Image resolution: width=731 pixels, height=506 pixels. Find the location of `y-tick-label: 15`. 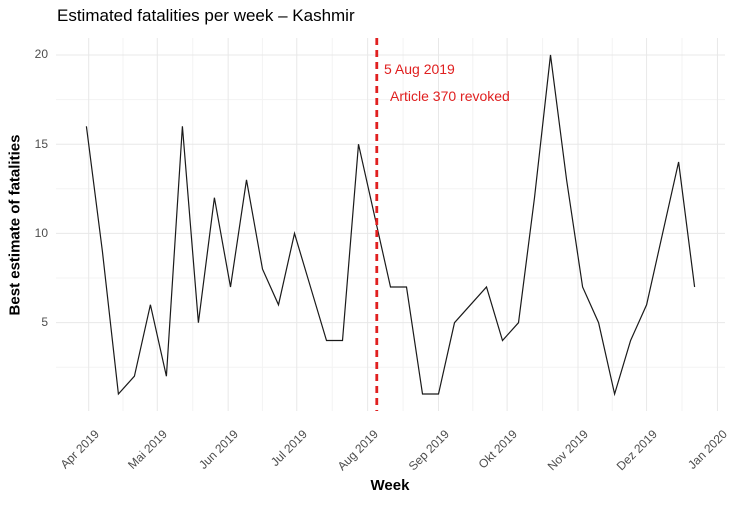

y-tick-label: 15 is located at coordinates (41, 143).